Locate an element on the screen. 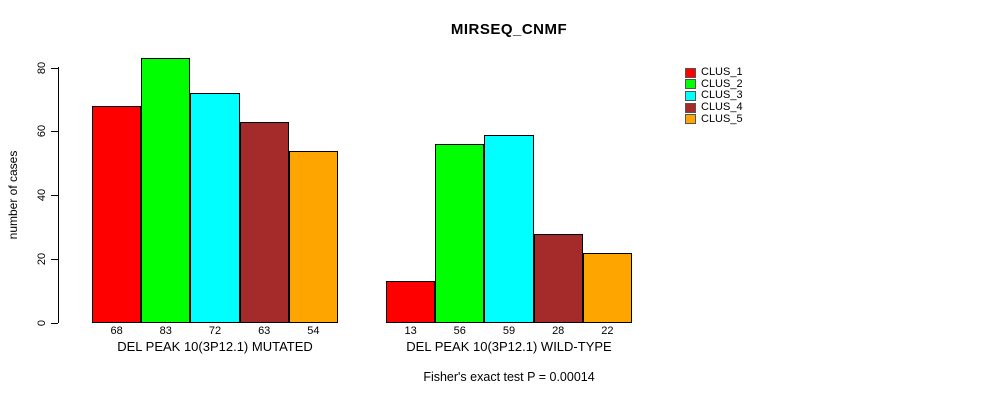  legend-label: CLUS_1 is located at coordinates (722, 72).